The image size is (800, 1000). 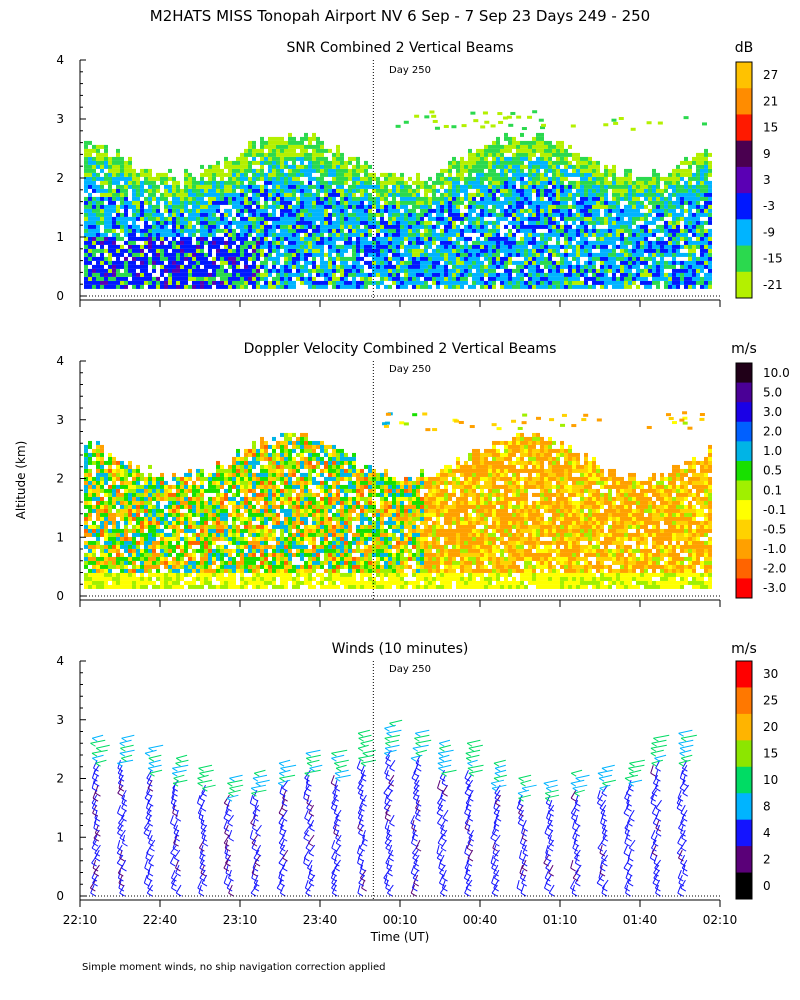 I want to click on snr-panel-title: SNR Combined 2 Vertical Beams, so click(x=399, y=48).